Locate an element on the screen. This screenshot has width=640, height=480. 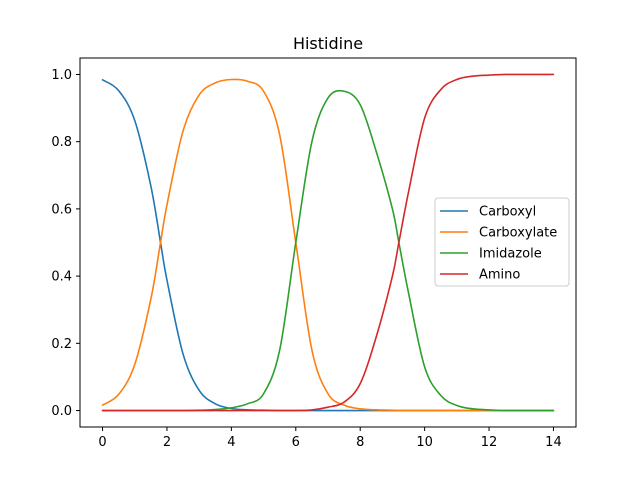
x-tick-label: 12 is located at coordinates (489, 442).